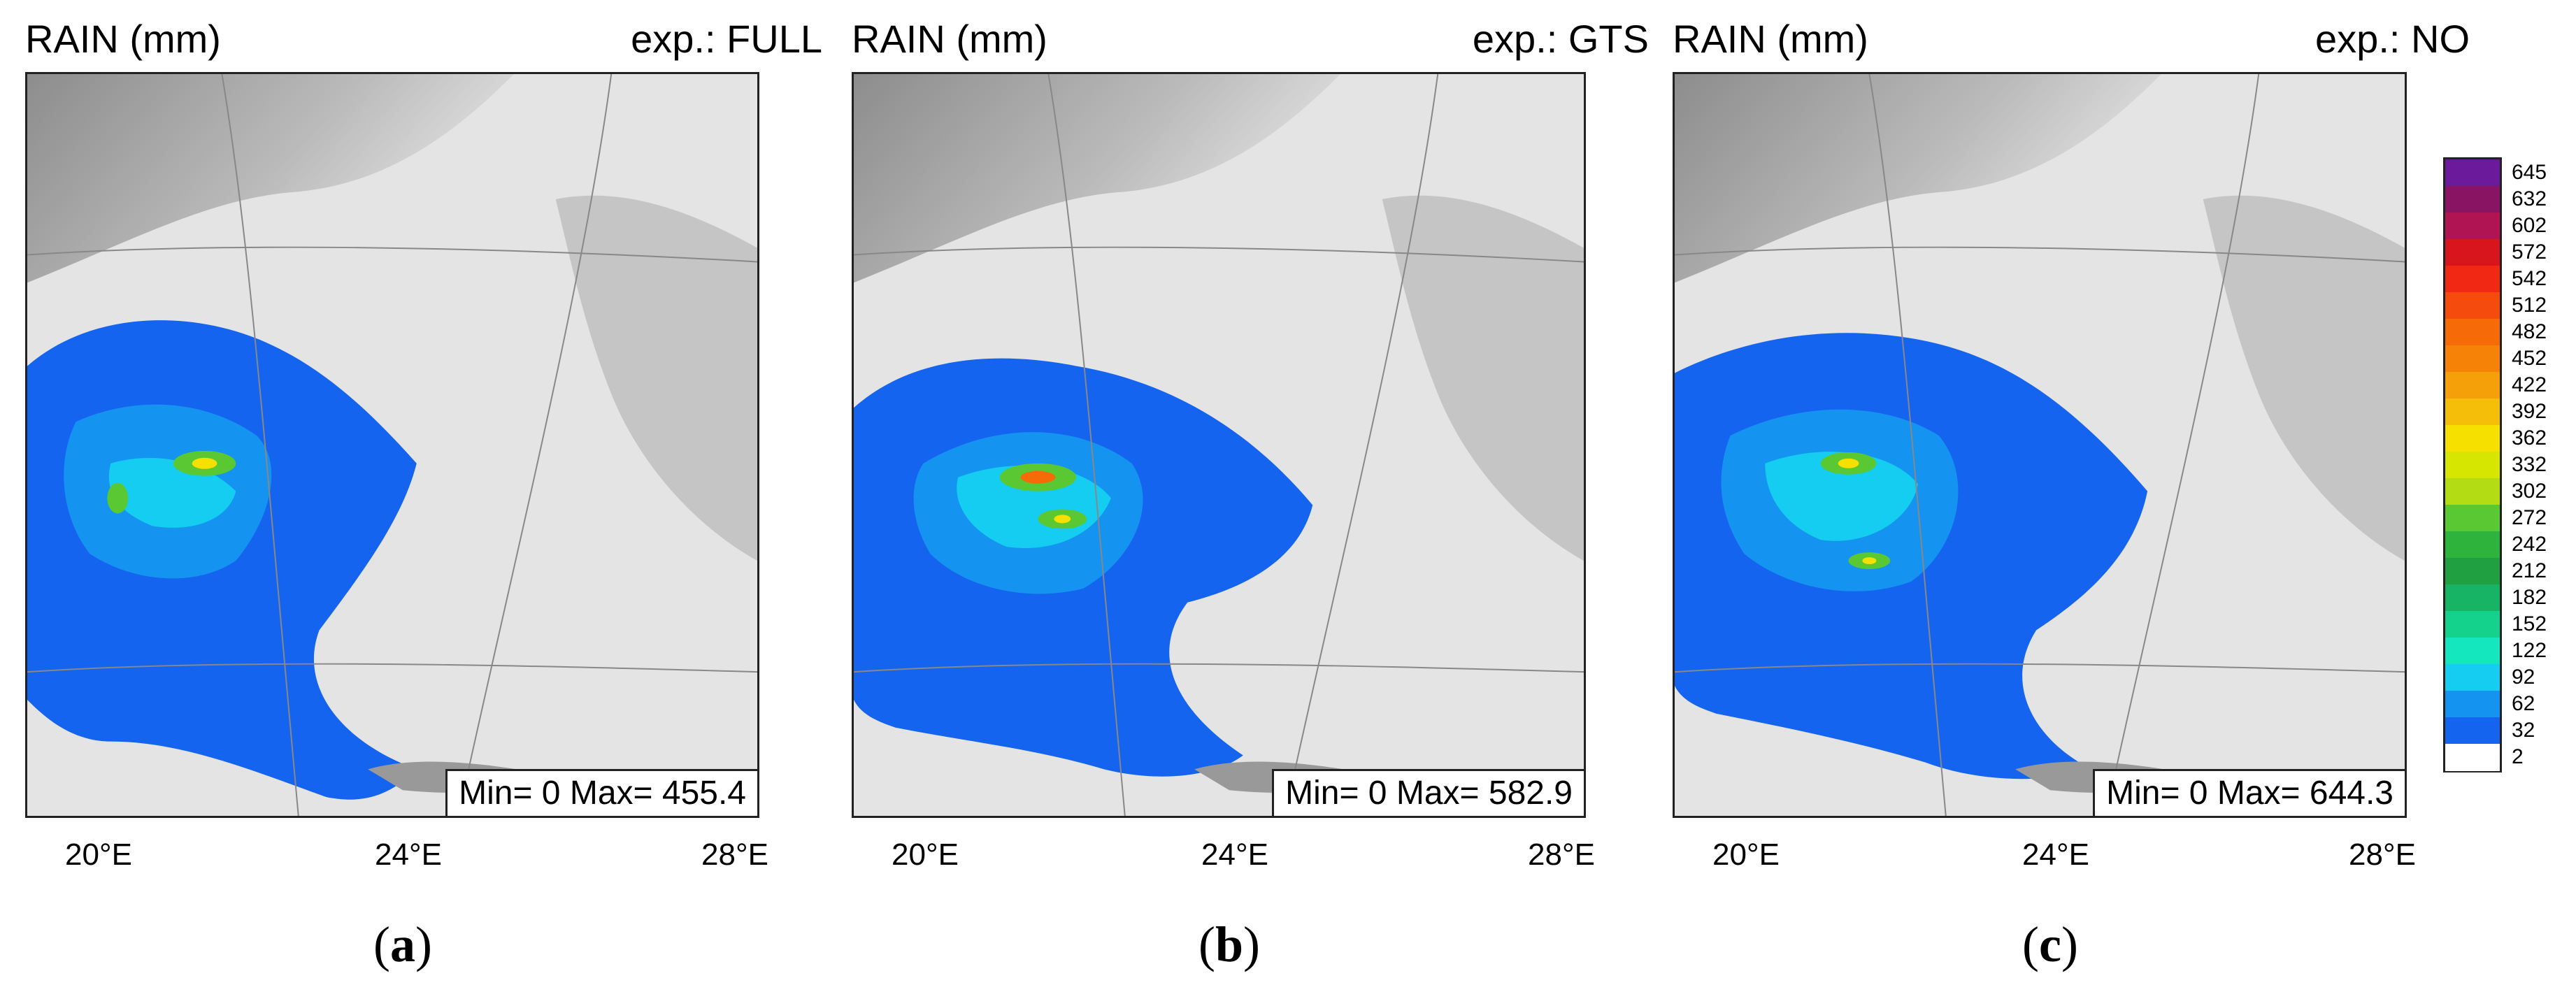  I want to click on panel-b-field-title: RAIN (mm), so click(949, 39).